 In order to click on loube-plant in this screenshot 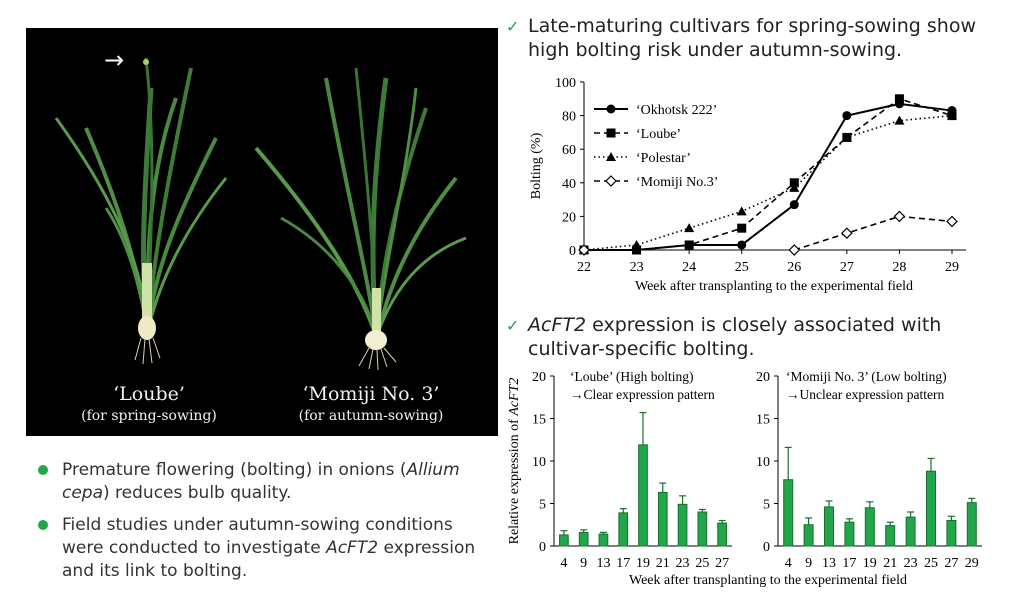, I will do `click(141, 211)`.